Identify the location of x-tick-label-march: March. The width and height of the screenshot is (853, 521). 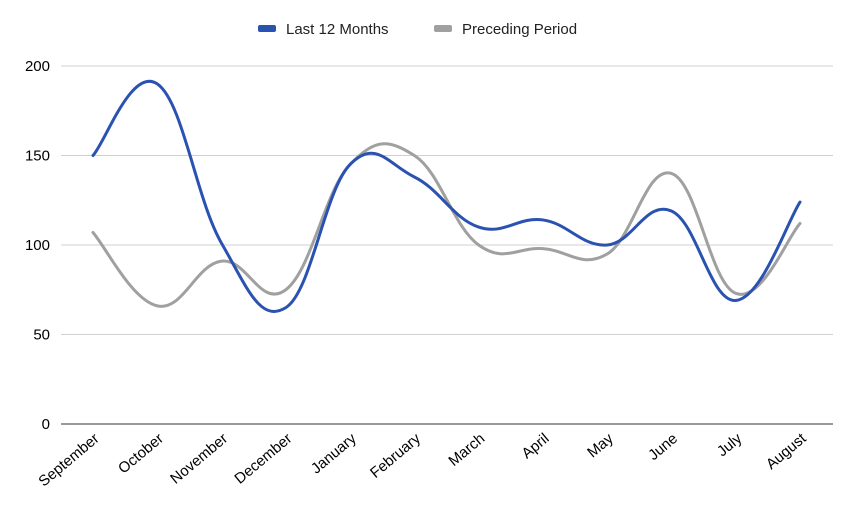
(466, 450).